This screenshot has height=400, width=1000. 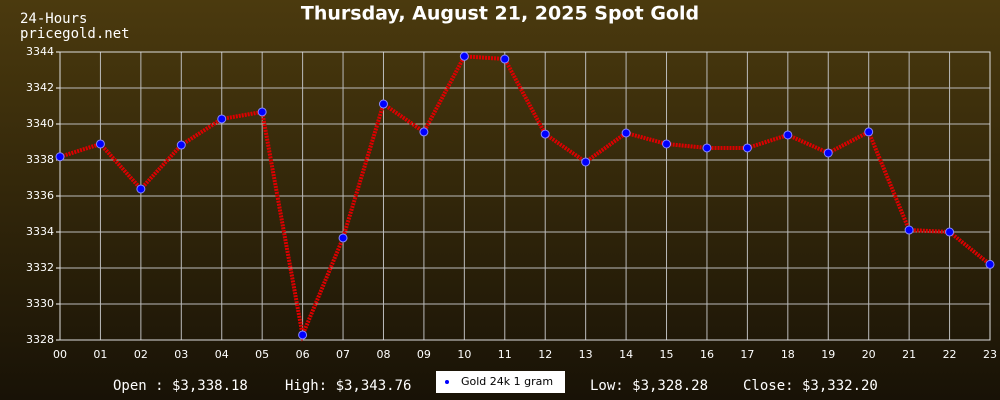 I want to click on y-tick-label: 3342, so click(x=40, y=87).